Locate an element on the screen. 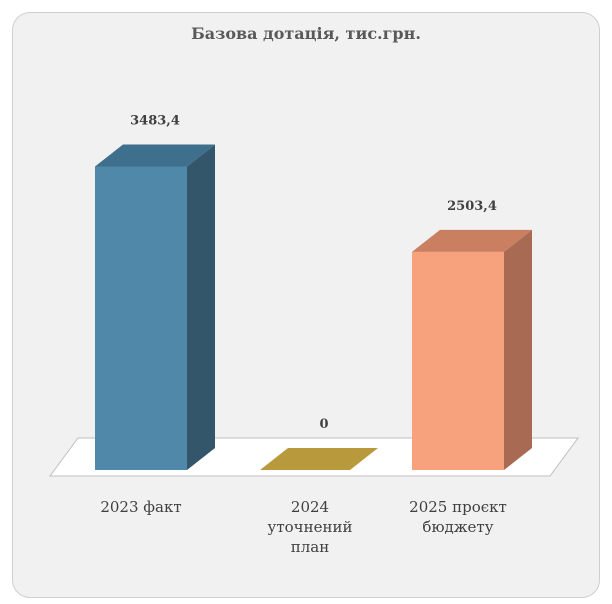 The height and width of the screenshot is (604, 612). chart-title: Базова дотація, тис.грн. is located at coordinates (306, 33).